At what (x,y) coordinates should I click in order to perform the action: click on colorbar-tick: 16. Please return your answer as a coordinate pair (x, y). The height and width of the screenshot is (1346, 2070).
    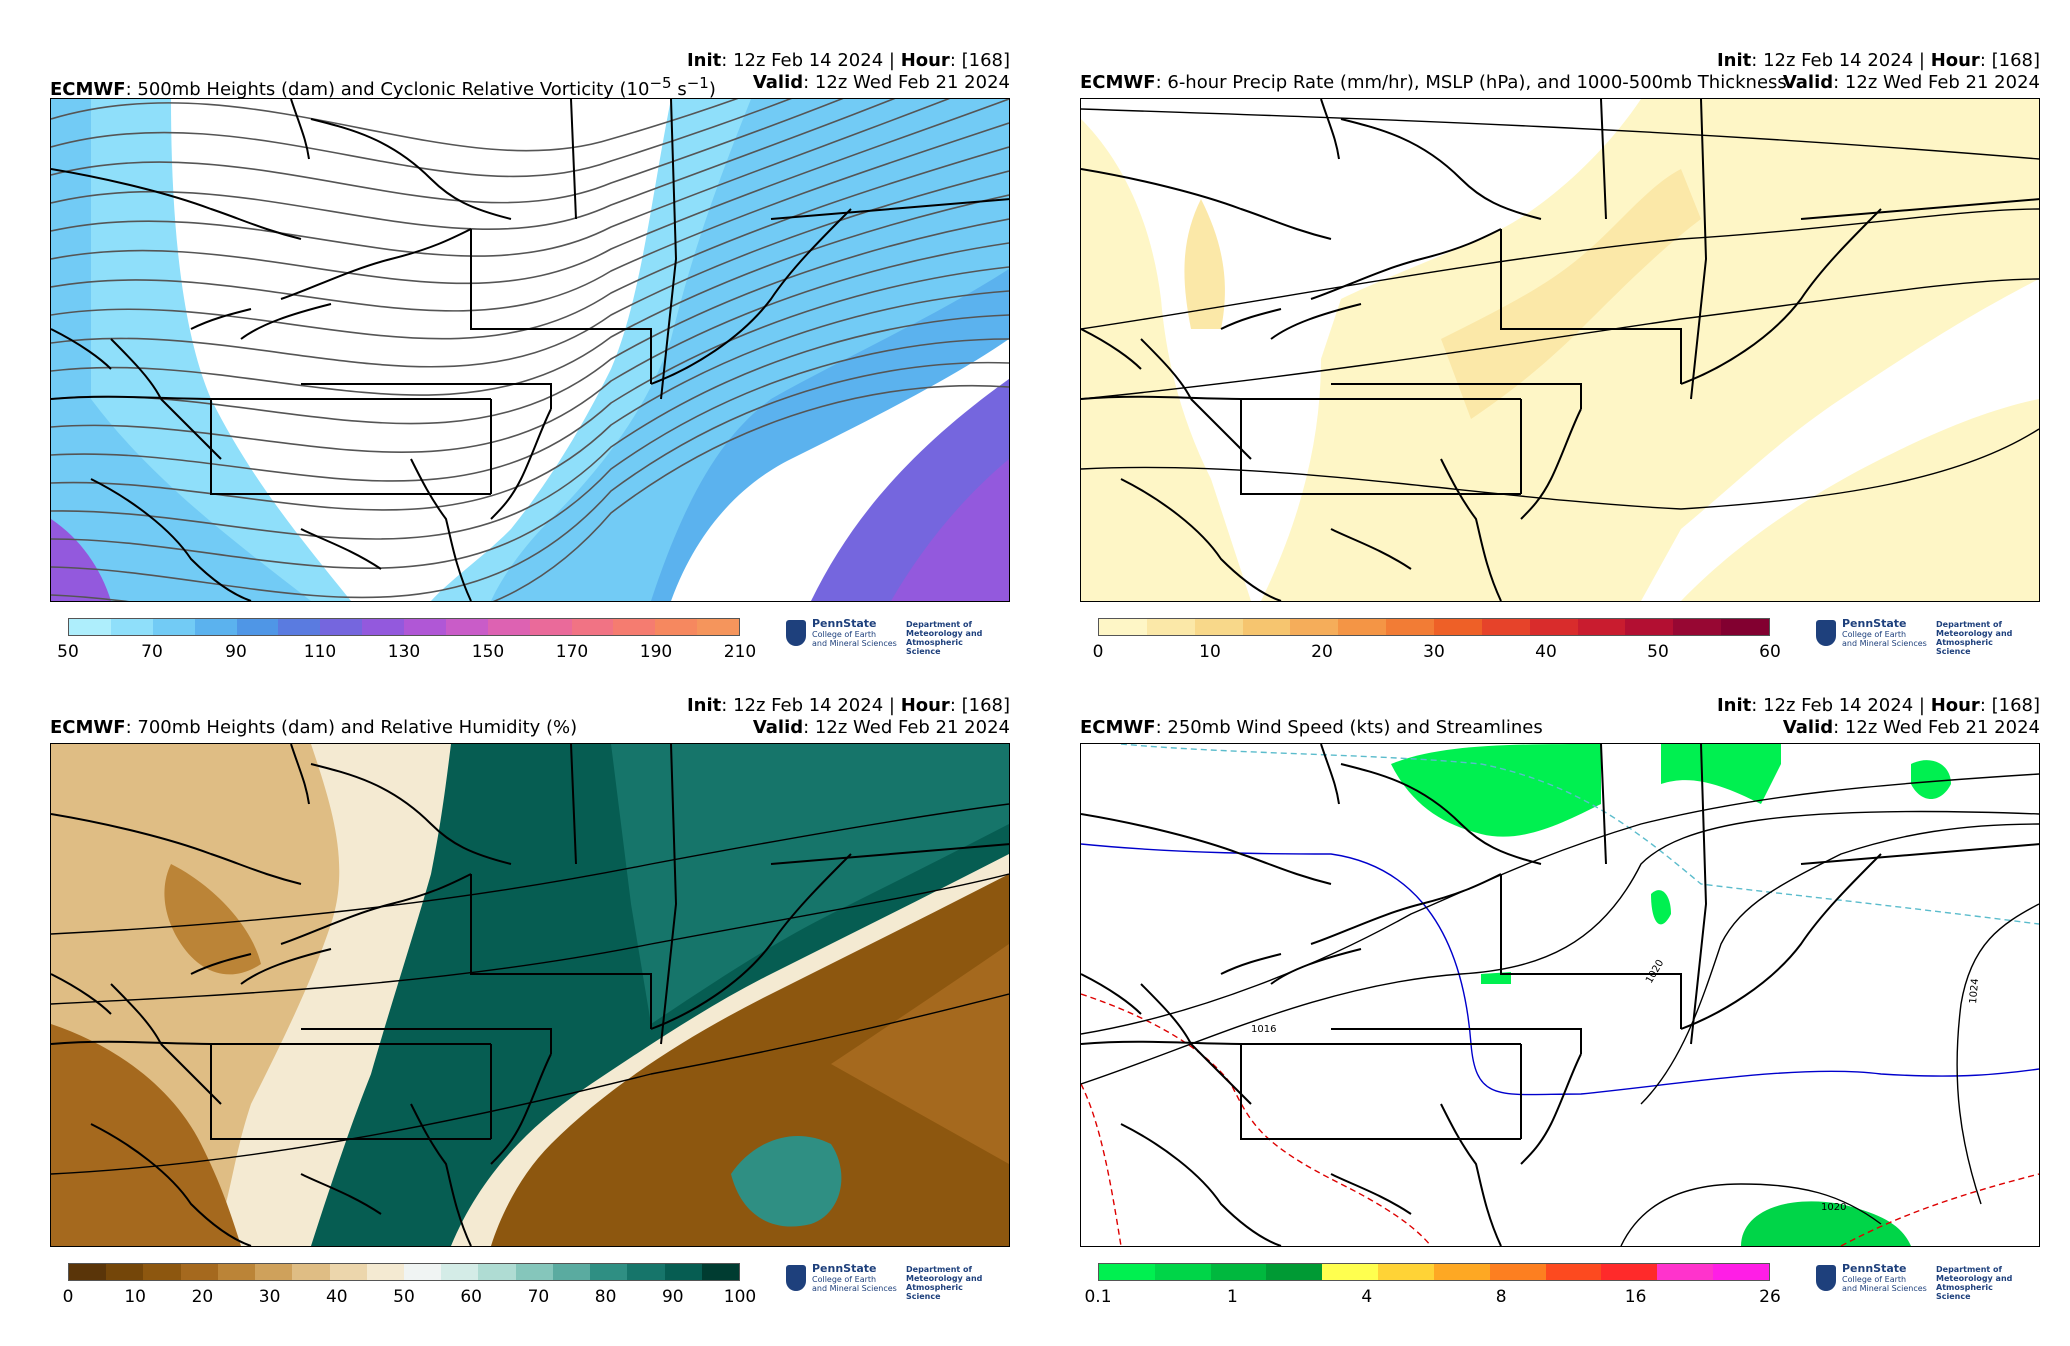
    Looking at the image, I should click on (1635, 1297).